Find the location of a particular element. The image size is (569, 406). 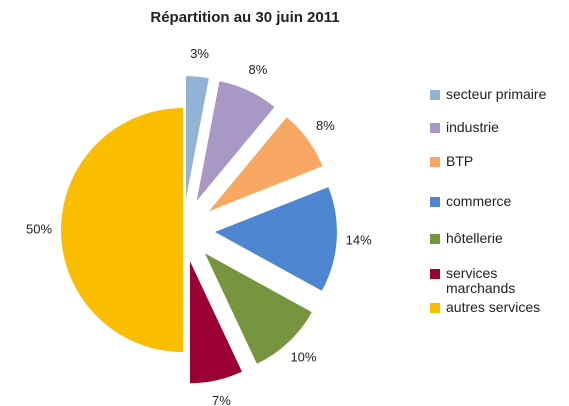

legend-label: BTP is located at coordinates (460, 161).